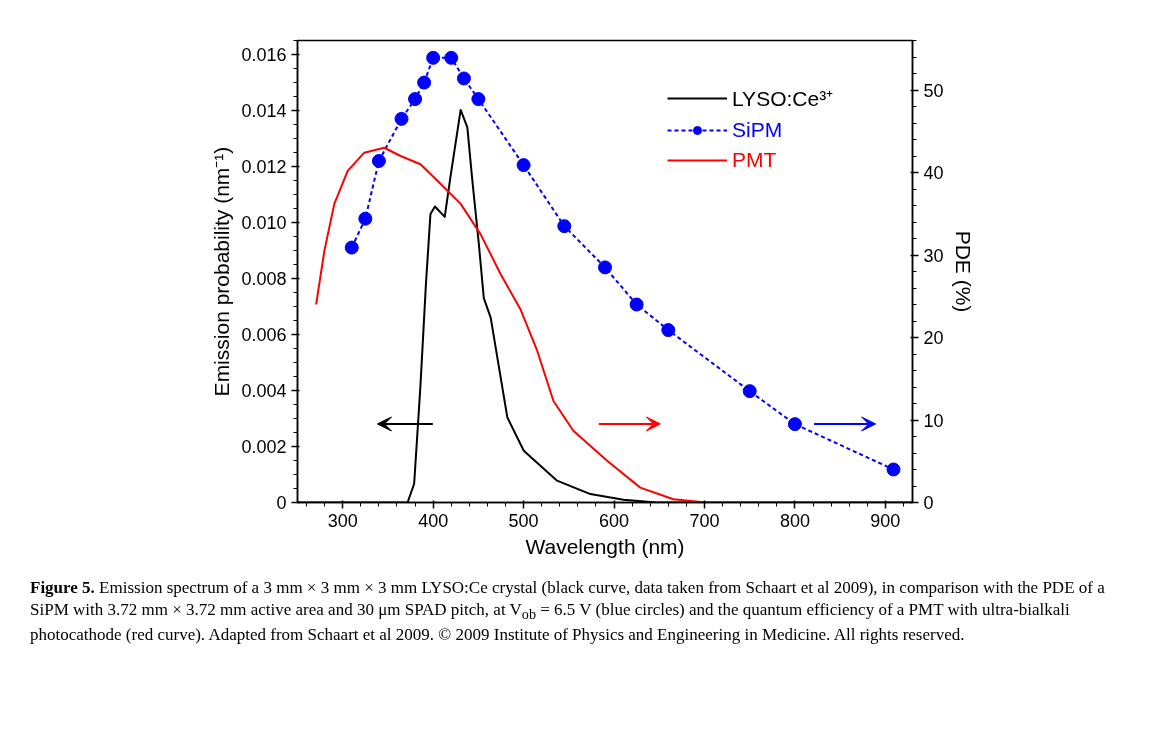 Image resolution: width=1157 pixels, height=736 pixels. Describe the element at coordinates (933, 173) in the screenshot. I see `y2-tick-label: 40` at that location.